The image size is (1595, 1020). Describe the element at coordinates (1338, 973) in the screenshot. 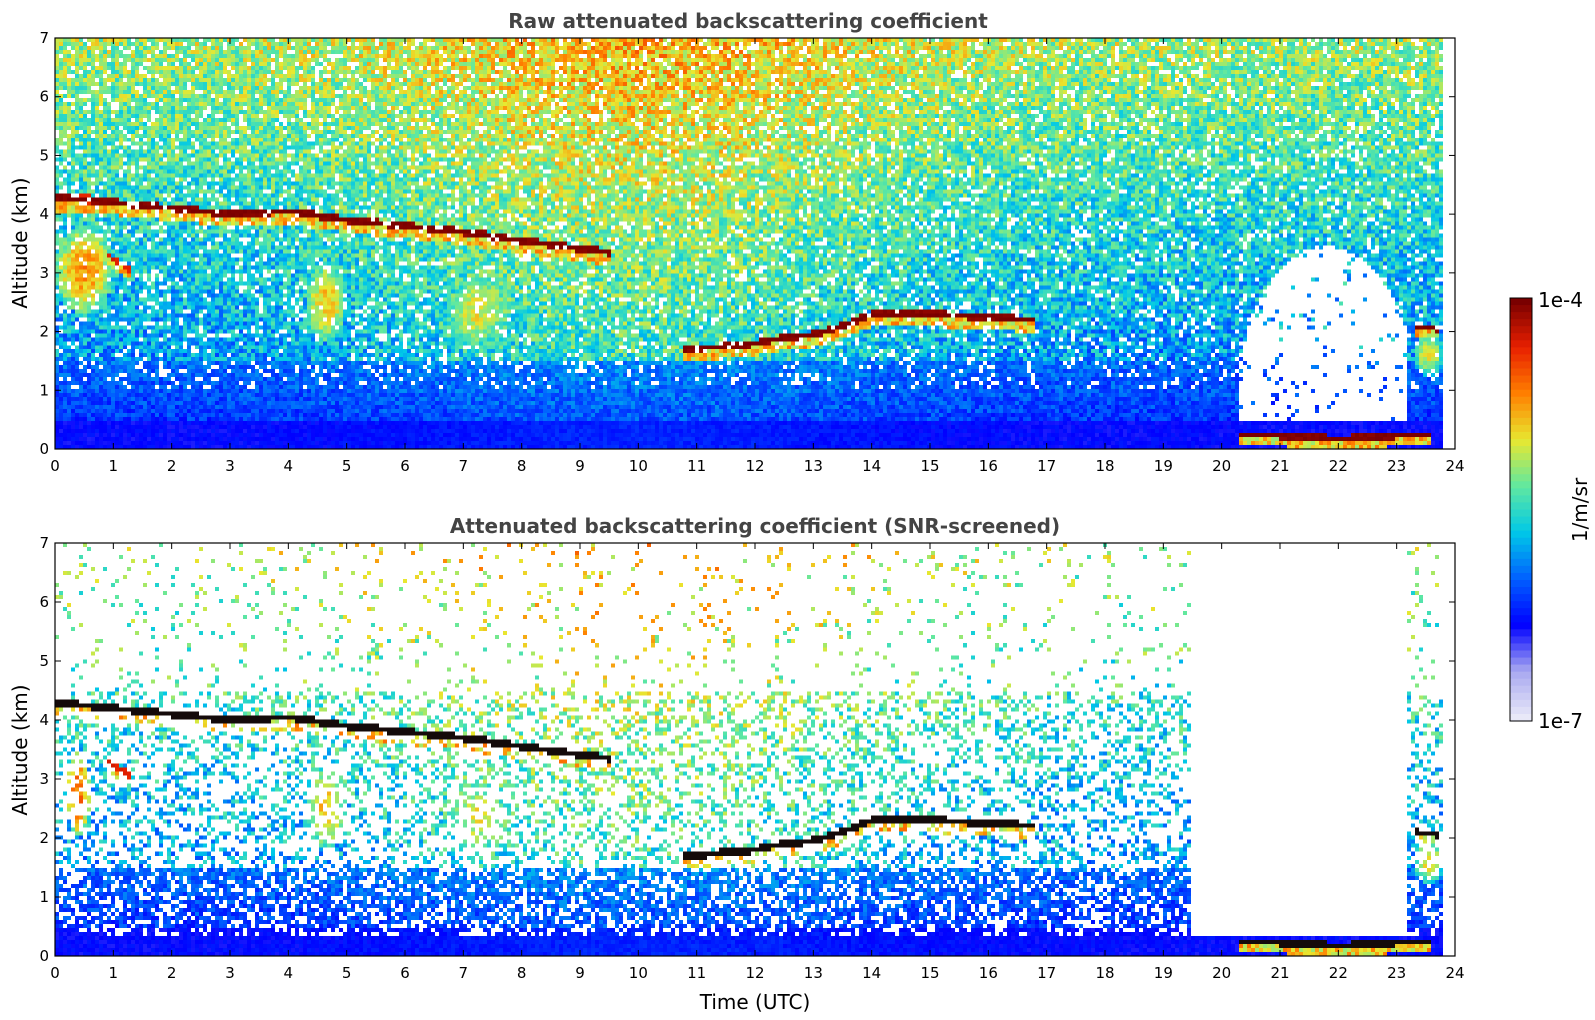

I see `x-tick-label: 22` at that location.